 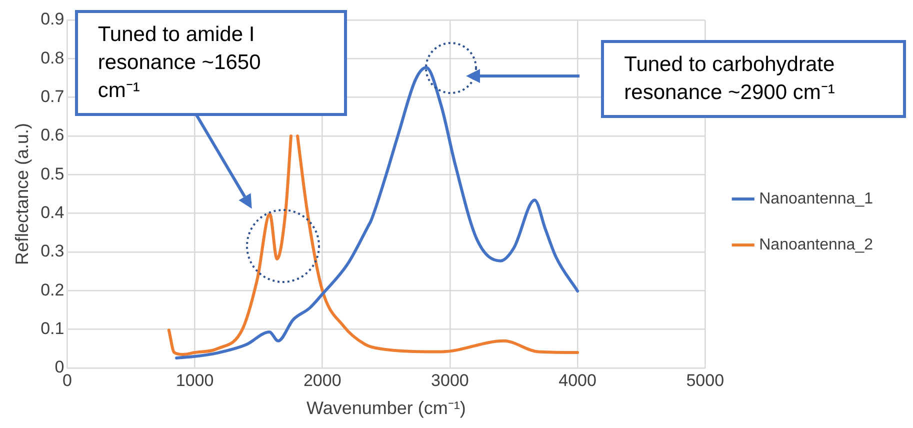 I want to click on y-tick-label: 0.9, so click(x=52, y=19).